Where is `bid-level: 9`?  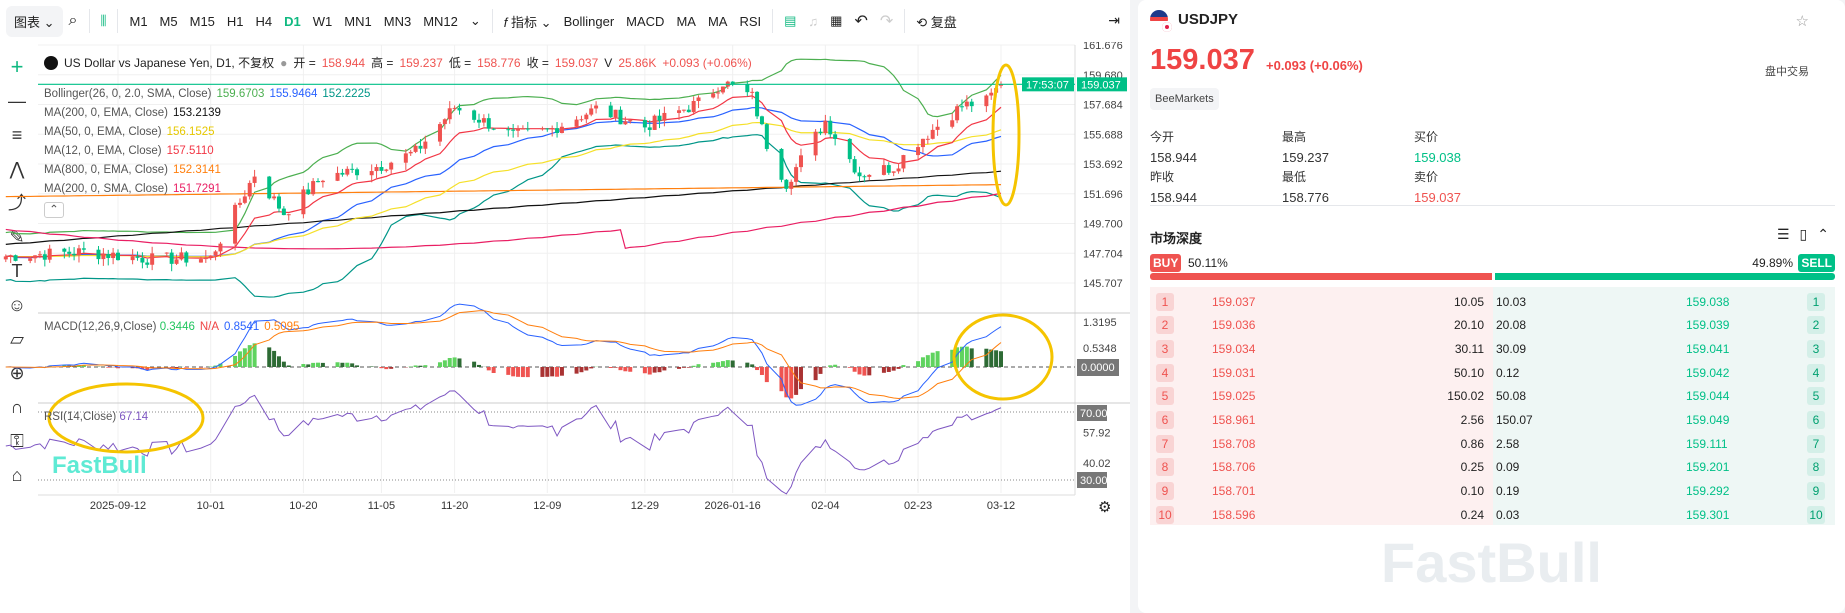
bid-level: 9 is located at coordinates (1165, 491).